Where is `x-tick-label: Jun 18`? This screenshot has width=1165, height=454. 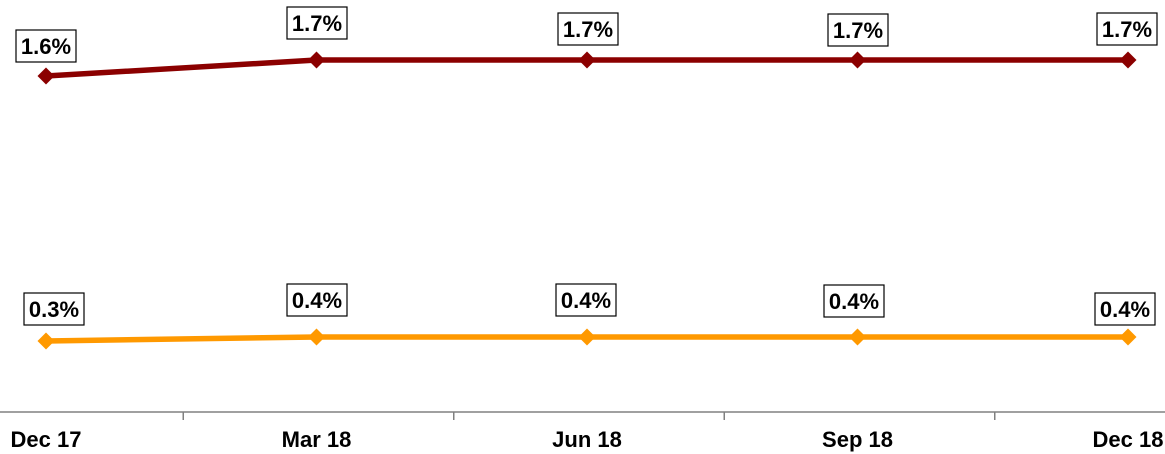
x-tick-label: Jun 18 is located at coordinates (587, 439).